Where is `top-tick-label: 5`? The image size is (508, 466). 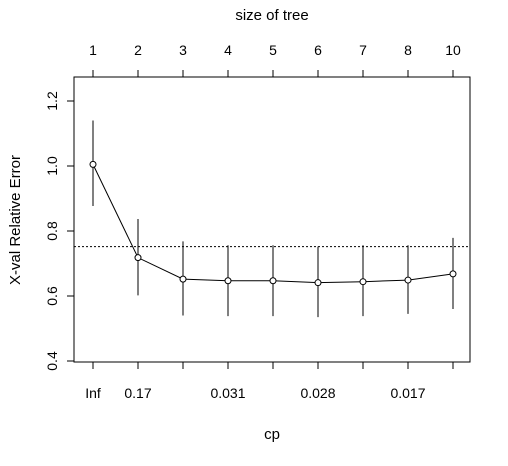 top-tick-label: 5 is located at coordinates (273, 50).